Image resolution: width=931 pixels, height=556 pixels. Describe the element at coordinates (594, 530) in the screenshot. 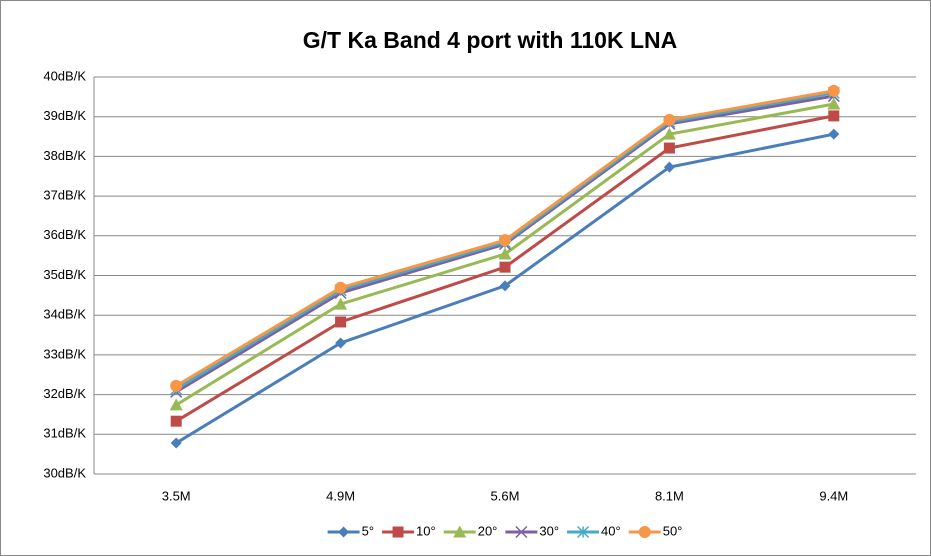

I see `legend-item: 40°` at that location.